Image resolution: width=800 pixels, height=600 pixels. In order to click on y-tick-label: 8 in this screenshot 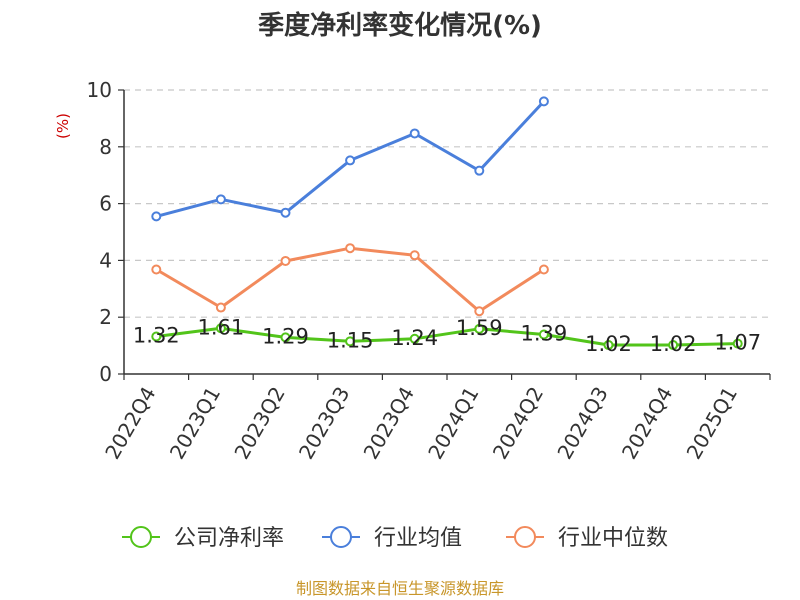, I will do `click(105, 147)`.